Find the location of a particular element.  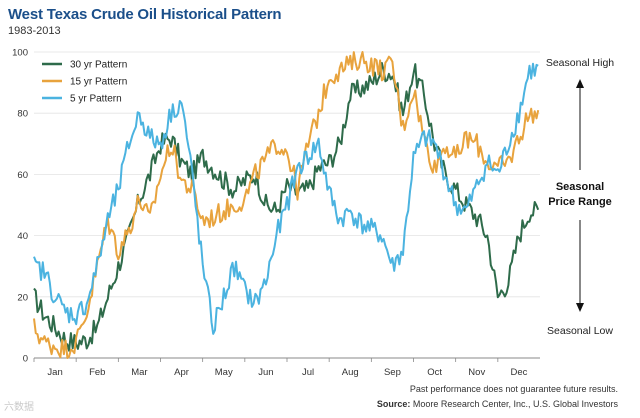

y-tick-label-60: 60 is located at coordinates (22, 175).